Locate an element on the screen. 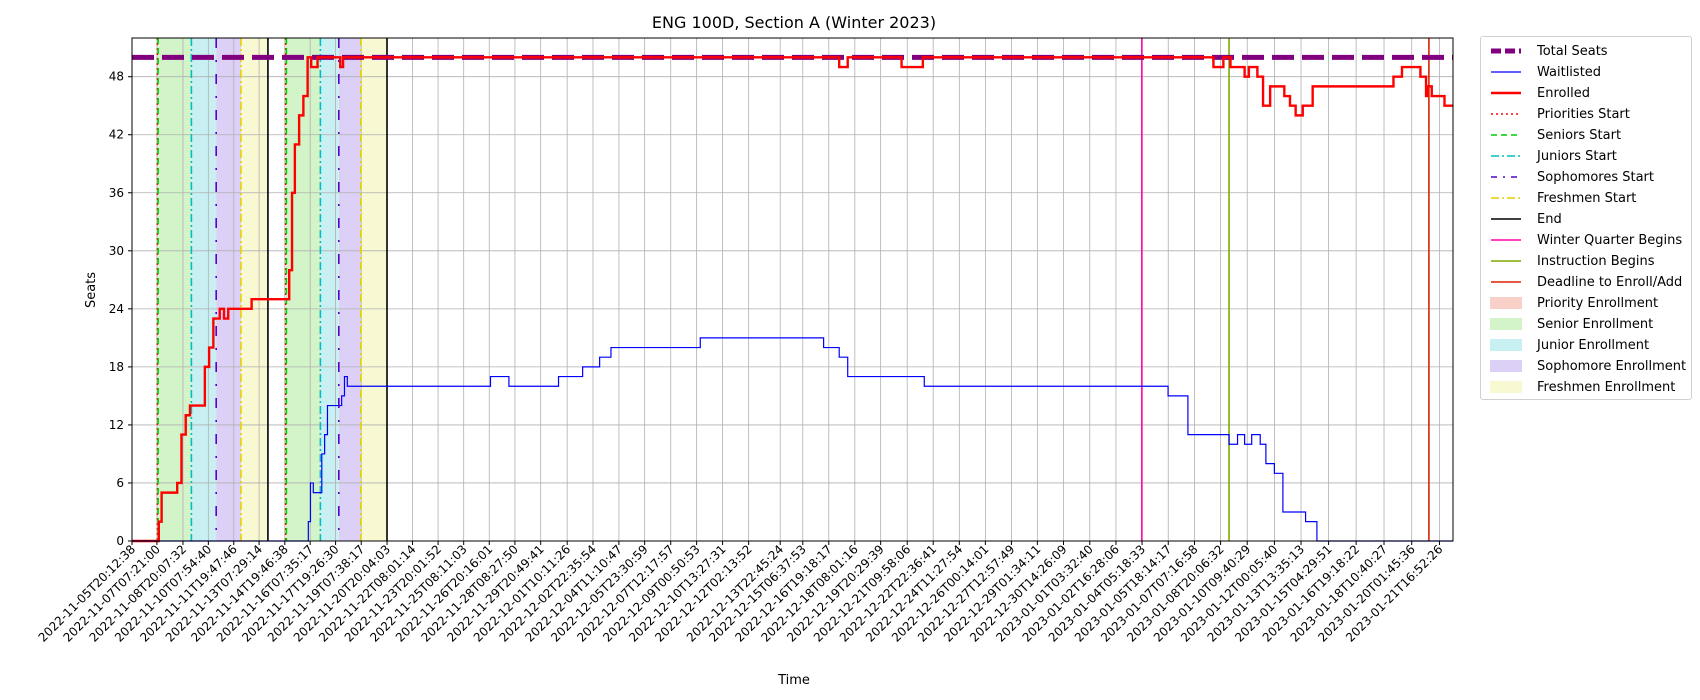 This screenshot has width=1700, height=700. legend-label: Freshmen Enrollment is located at coordinates (1606, 387).